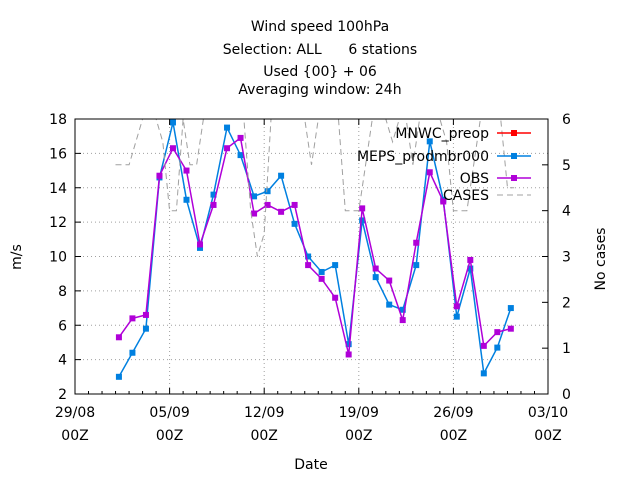 This screenshot has height=480, width=640. Describe the element at coordinates (310, 465) in the screenshot. I see `x-axis-title: Date` at that location.